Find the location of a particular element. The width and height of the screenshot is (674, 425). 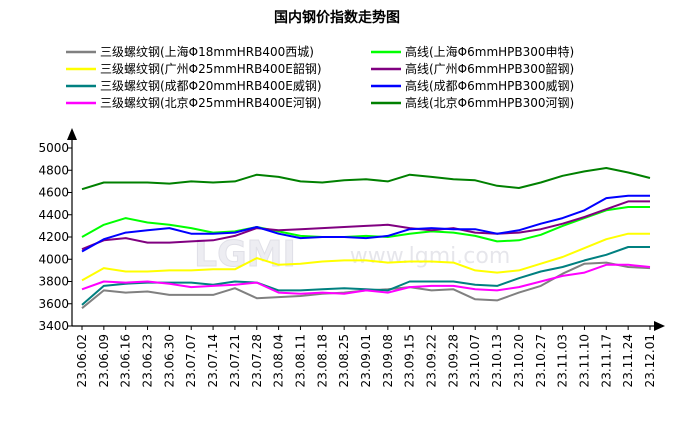

chart-title: 国内钢价指数走势图 is located at coordinates (337, 17).